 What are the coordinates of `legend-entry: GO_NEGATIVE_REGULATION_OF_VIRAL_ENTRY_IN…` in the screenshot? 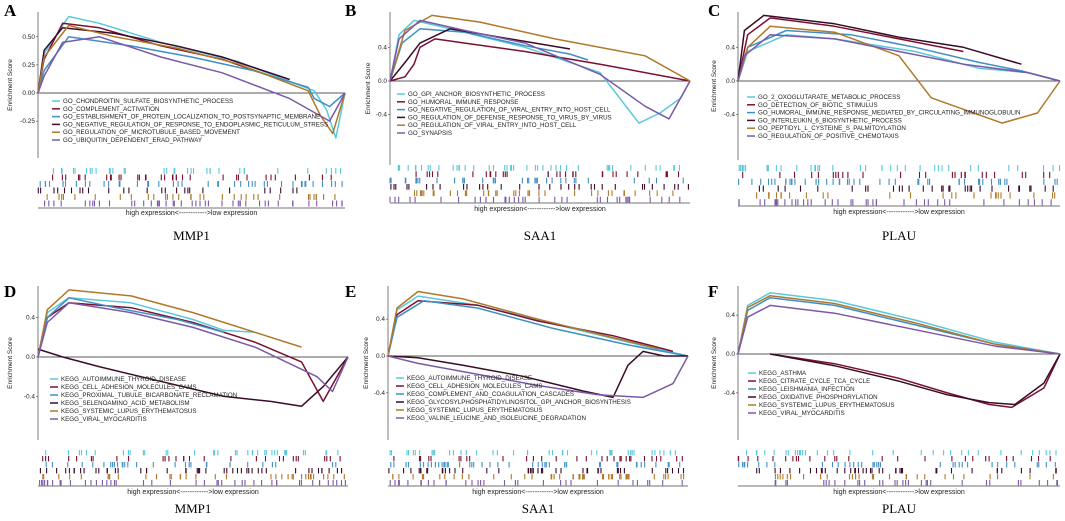 It's located at (509, 110).